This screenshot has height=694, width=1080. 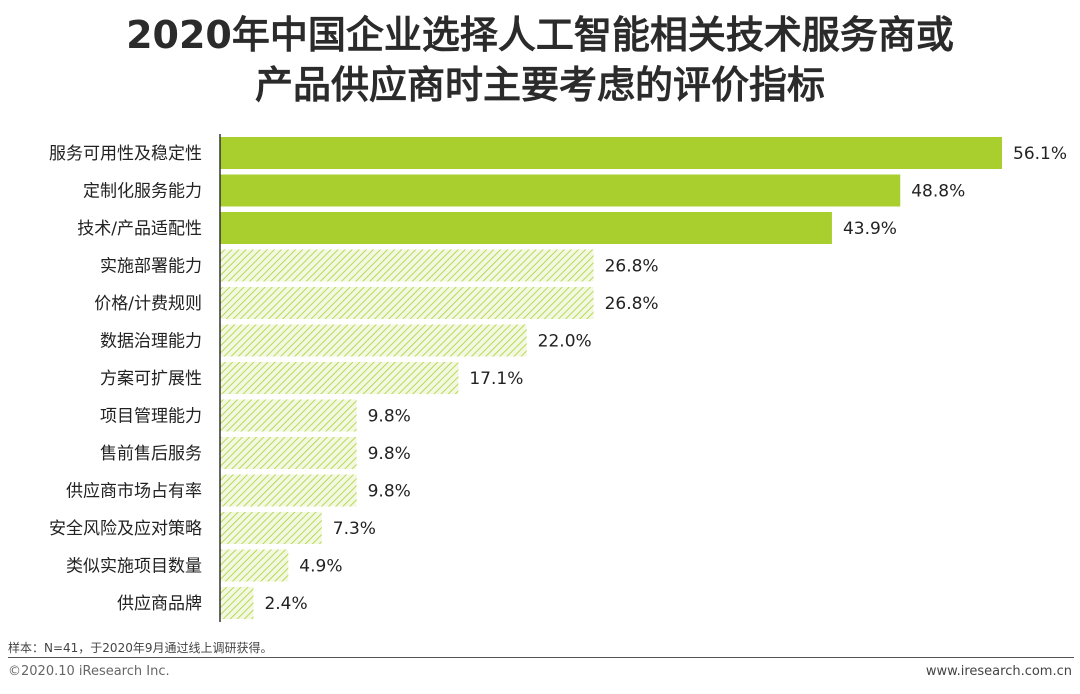 What do you see at coordinates (139, 229) in the screenshot?
I see `category-label: 技术/产品适配性` at bounding box center [139, 229].